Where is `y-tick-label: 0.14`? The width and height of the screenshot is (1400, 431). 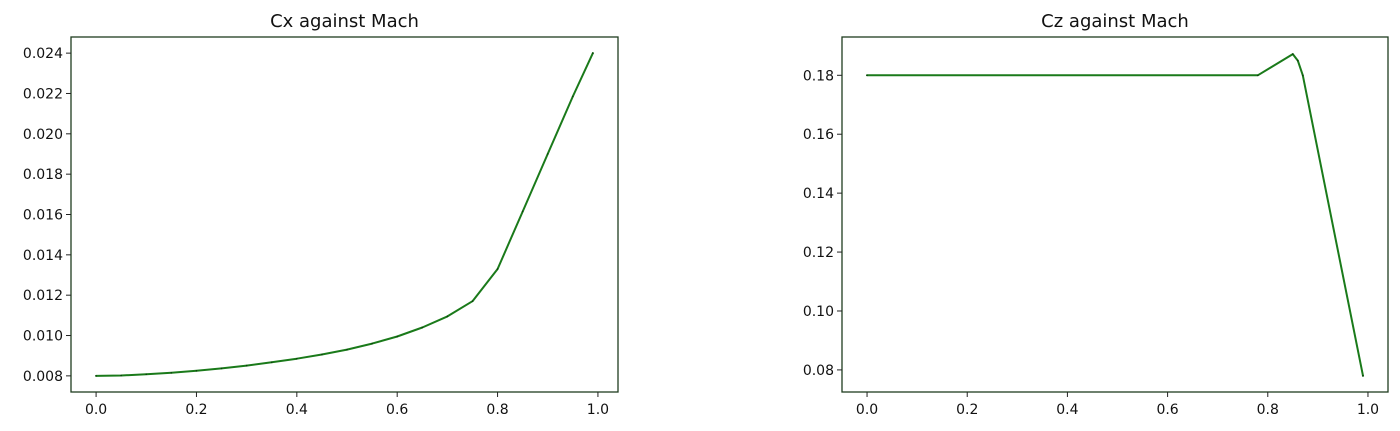
y-tick-label: 0.14 is located at coordinates (818, 194).